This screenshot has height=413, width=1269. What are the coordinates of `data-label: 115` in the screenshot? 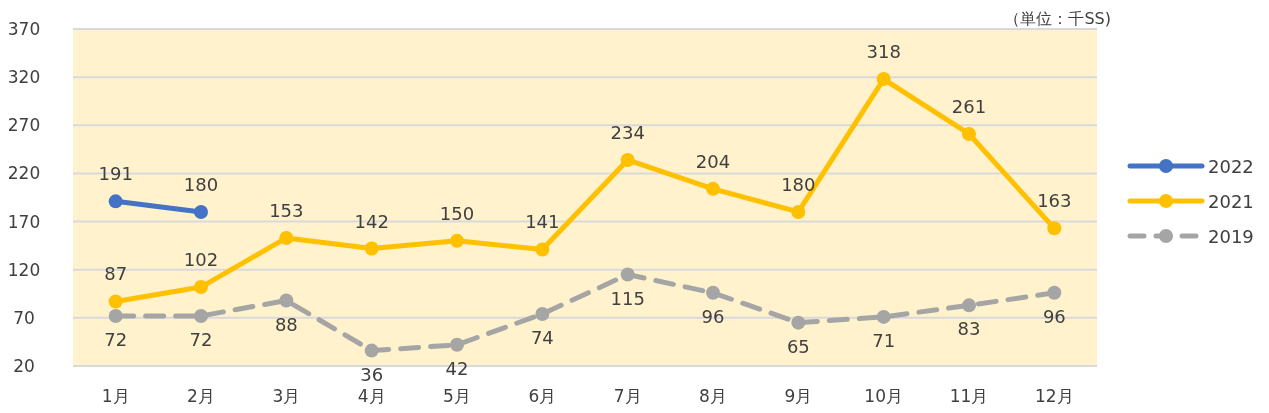 It's located at (627, 298).